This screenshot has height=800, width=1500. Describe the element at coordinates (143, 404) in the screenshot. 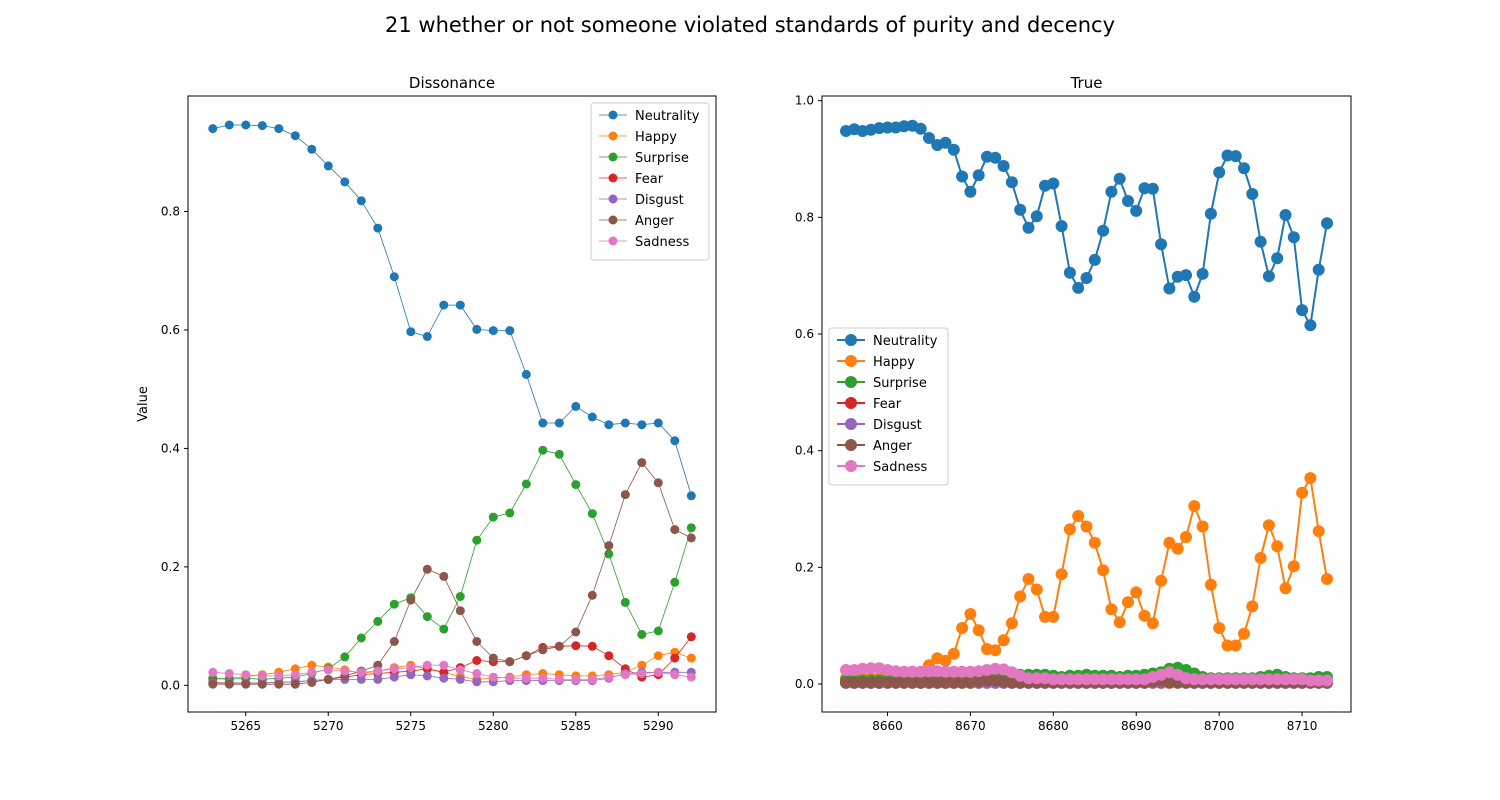

I see `y-axis-label: Value` at that location.